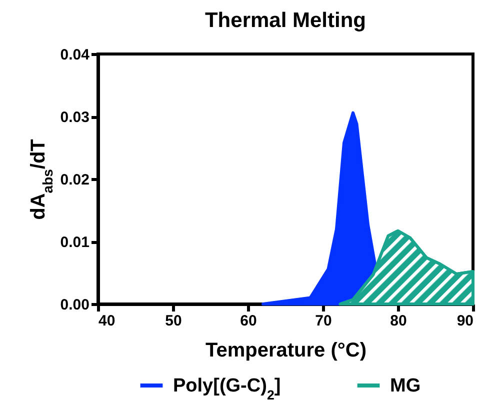 This screenshot has height=419, width=484. I want to click on y-tick-label: 0.04, so click(75, 55).